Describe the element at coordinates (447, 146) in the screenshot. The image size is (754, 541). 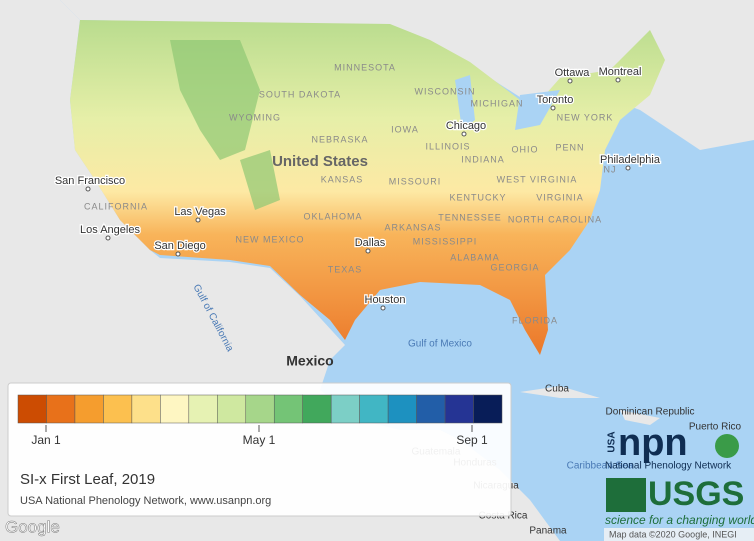
I see `state-label: ILLINOIS` at that location.